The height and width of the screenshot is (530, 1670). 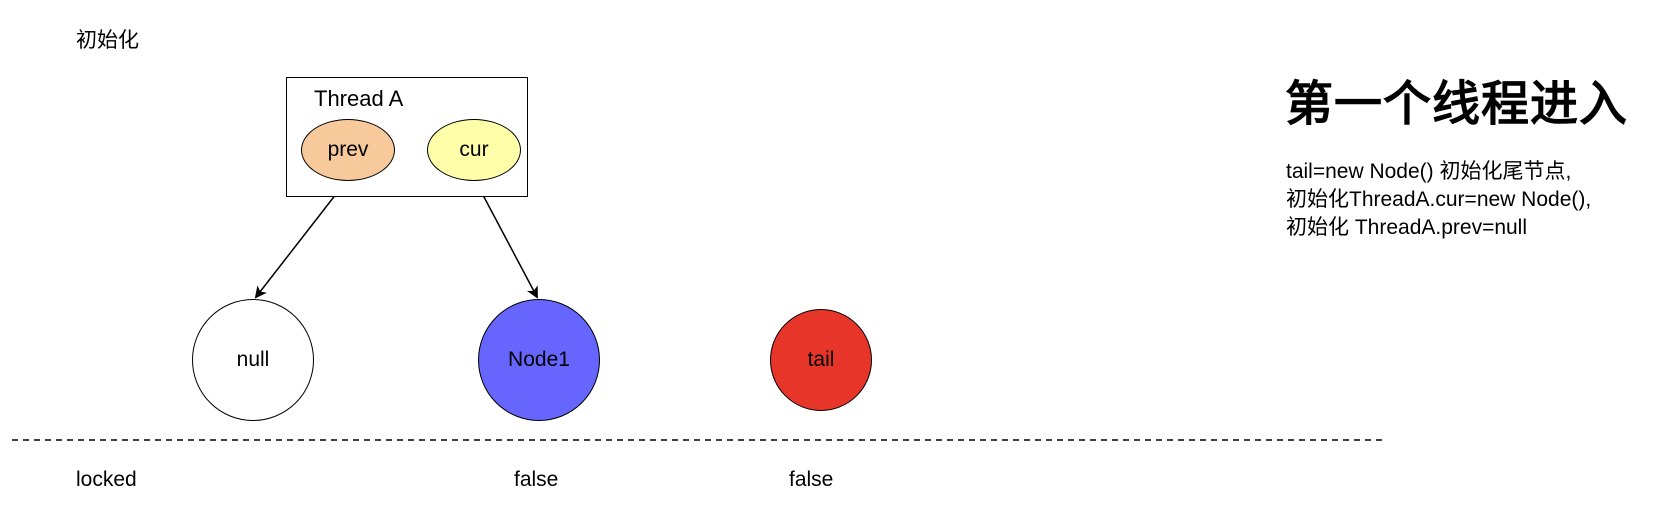 What do you see at coordinates (536, 479) in the screenshot?
I see `node1-state: false` at bounding box center [536, 479].